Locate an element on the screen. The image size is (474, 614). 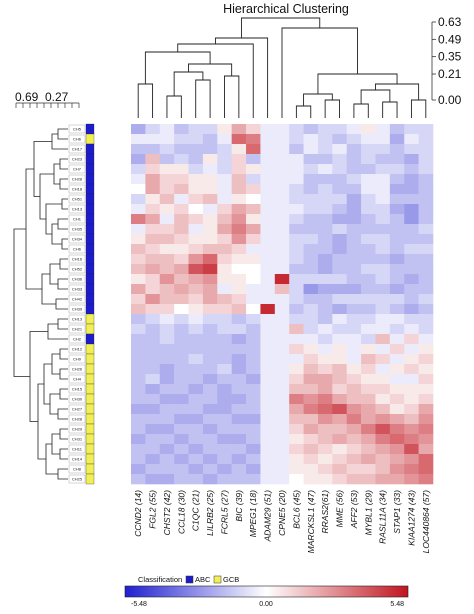
row-label: CH6 is located at coordinates (77, 139).